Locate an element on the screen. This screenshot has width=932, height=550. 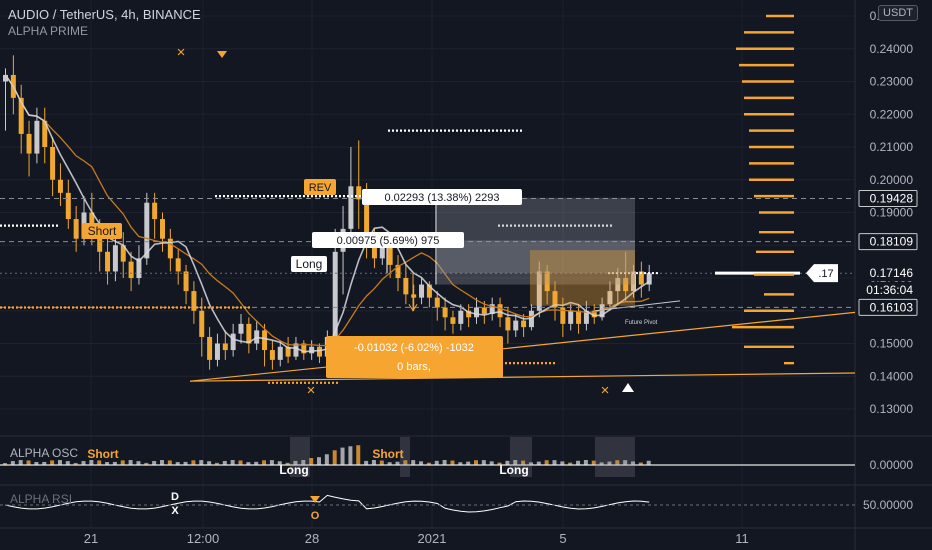
long-tag: Long is located at coordinates (309, 264).